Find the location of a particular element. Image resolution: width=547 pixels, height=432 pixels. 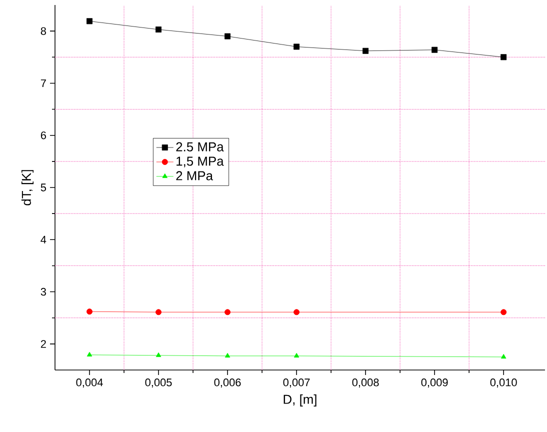

legend-label: 2.5 MPa is located at coordinates (200, 147).